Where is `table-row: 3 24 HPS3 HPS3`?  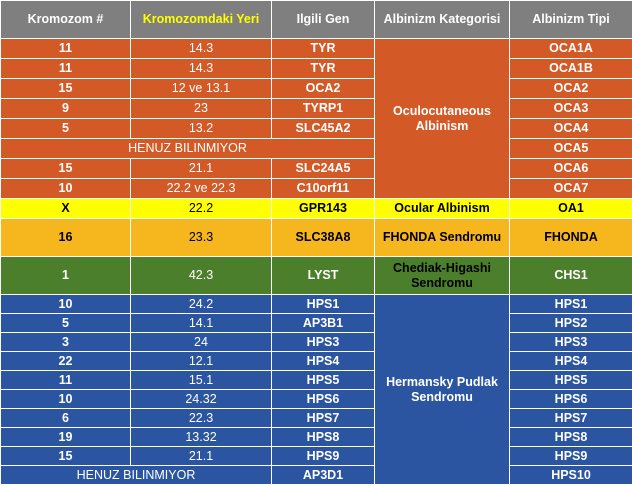 table-row: 3 24 HPS3 HPS3 is located at coordinates (316, 342).